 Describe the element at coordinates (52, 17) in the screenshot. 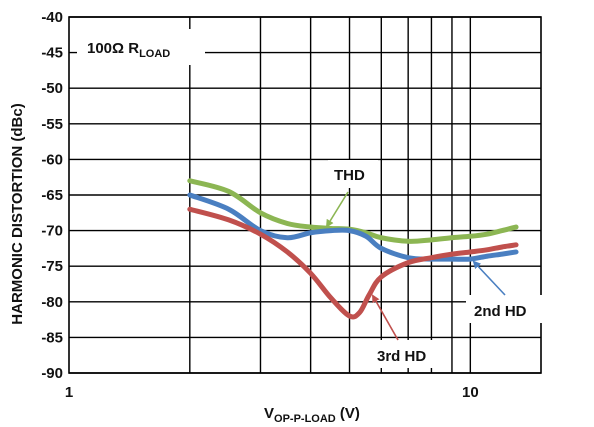

I see `y-tick-label: -40` at that location.